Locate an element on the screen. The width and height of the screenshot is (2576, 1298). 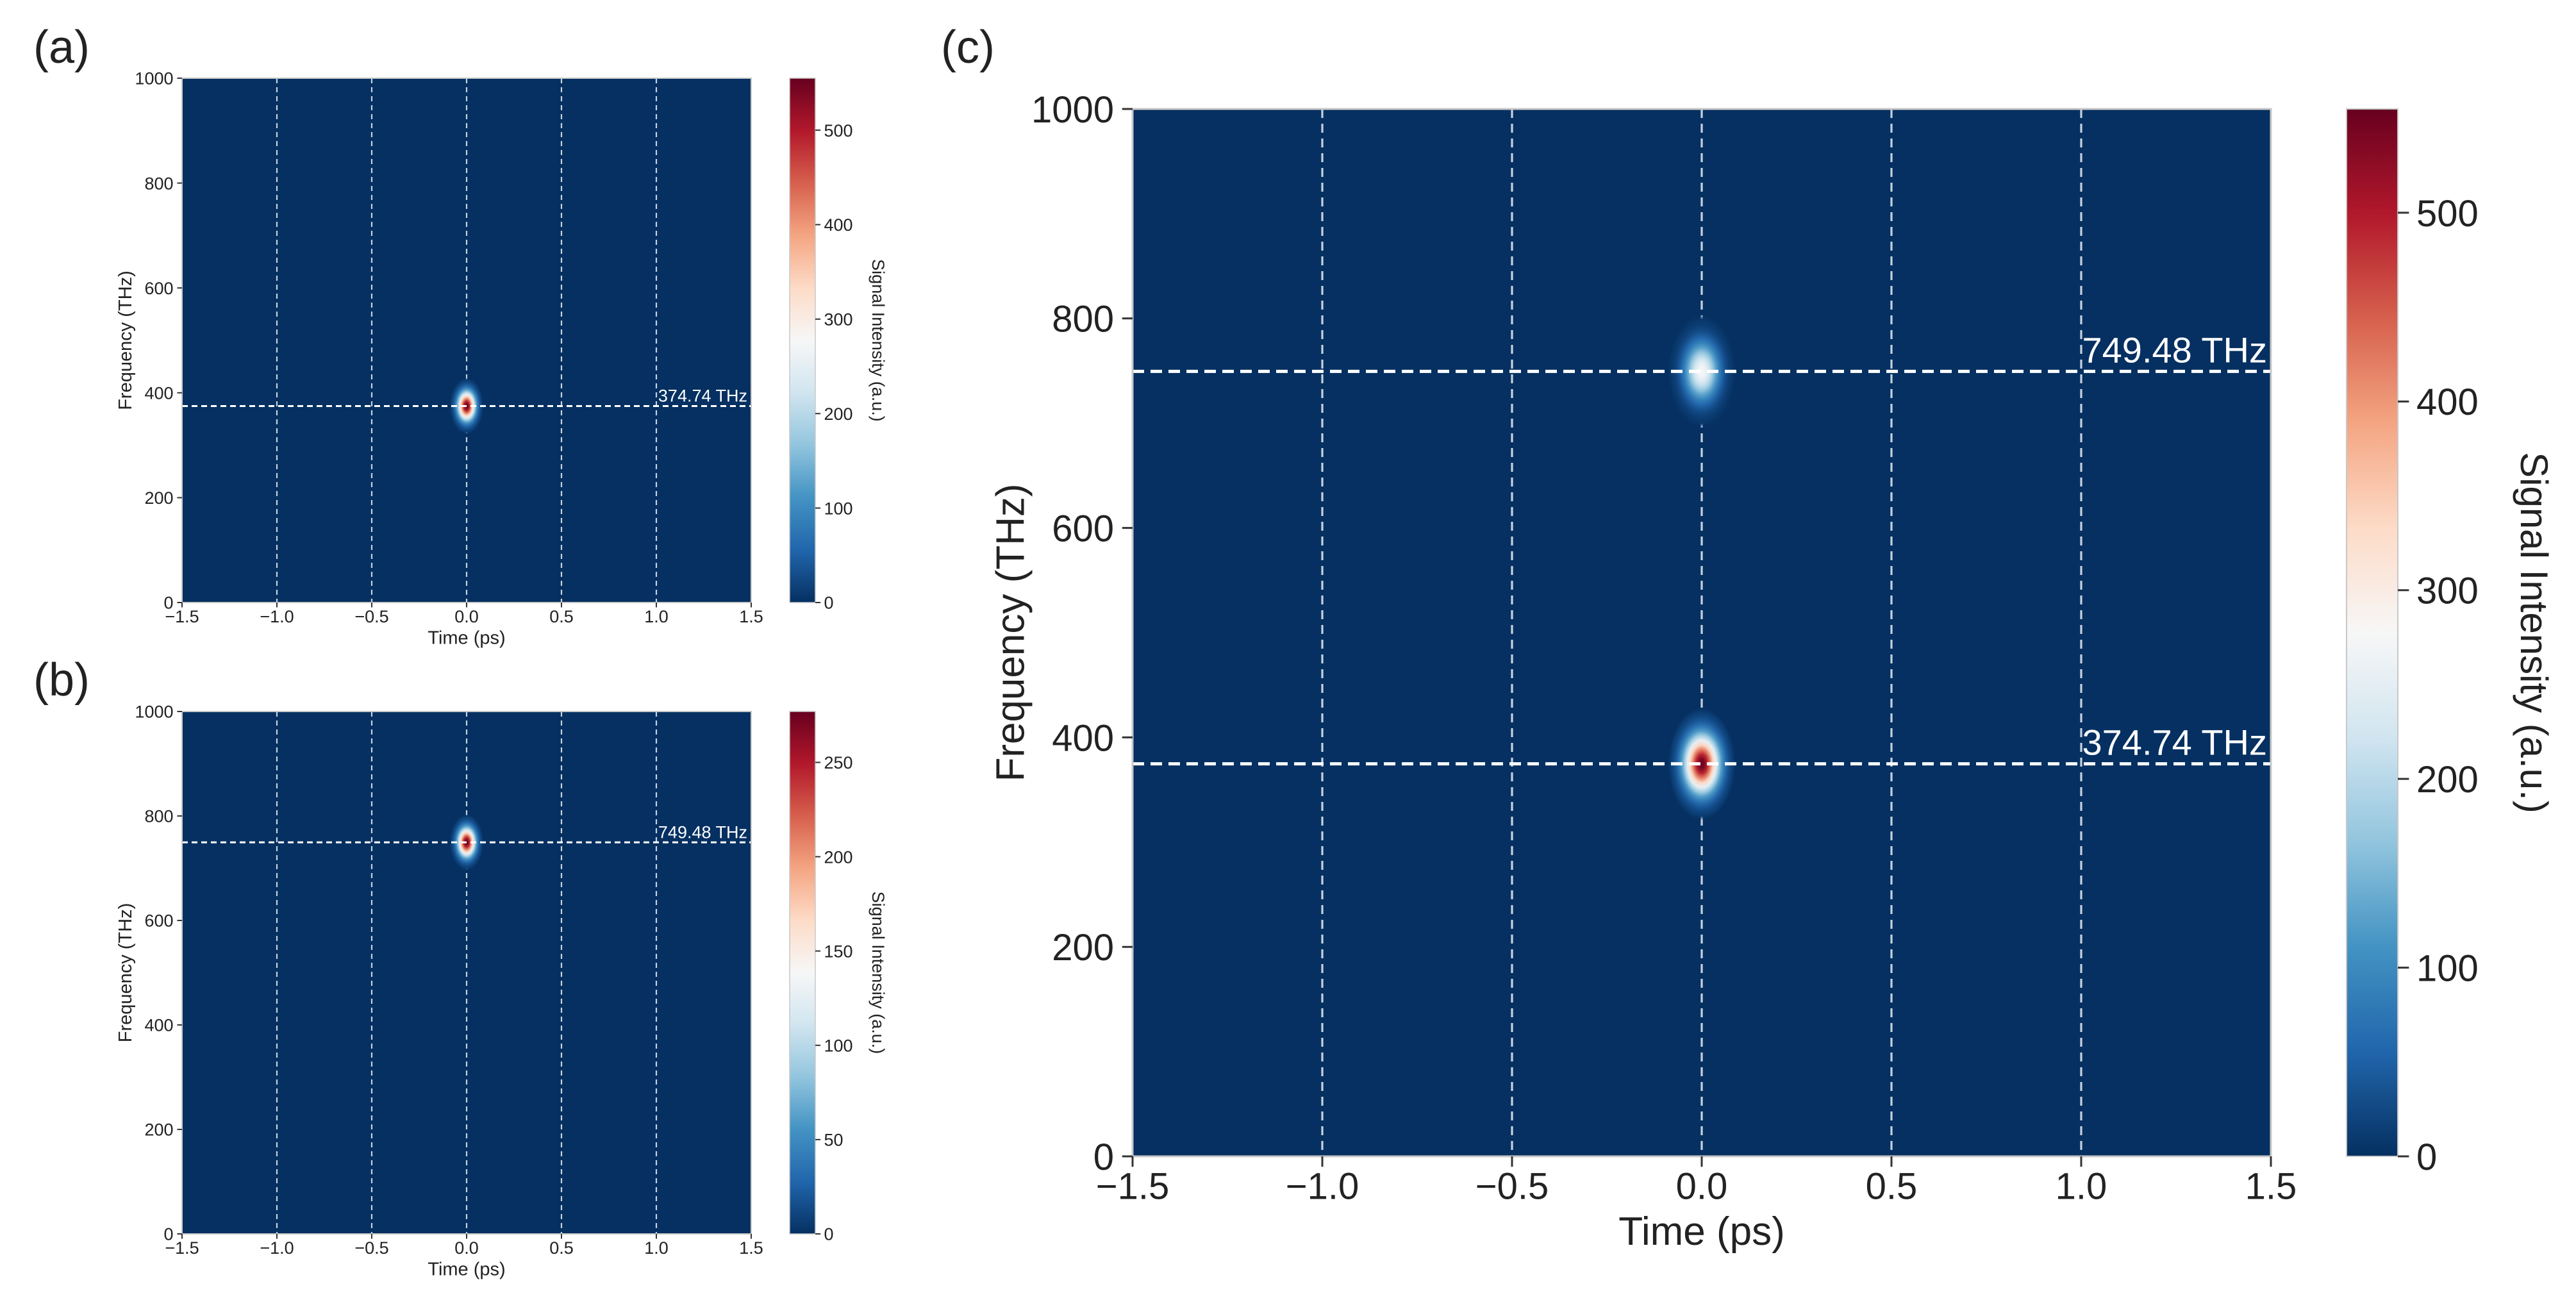
panel-label-b: (b) is located at coordinates (62, 680).